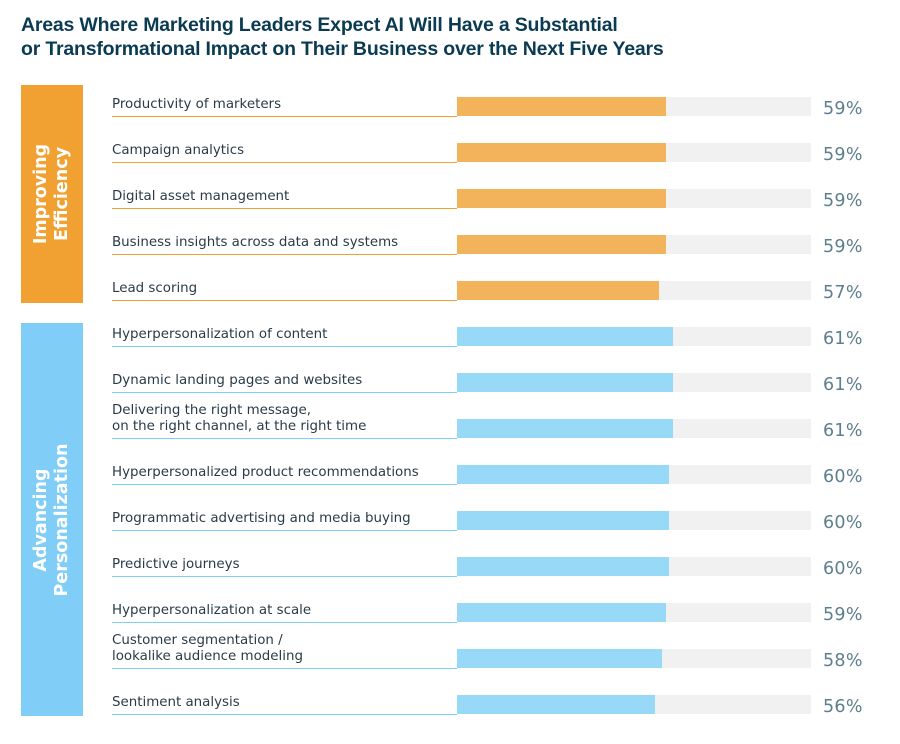  What do you see at coordinates (450, 325) in the screenshot?
I see `bar-row: Hyperpersonalization of content 61%` at bounding box center [450, 325].